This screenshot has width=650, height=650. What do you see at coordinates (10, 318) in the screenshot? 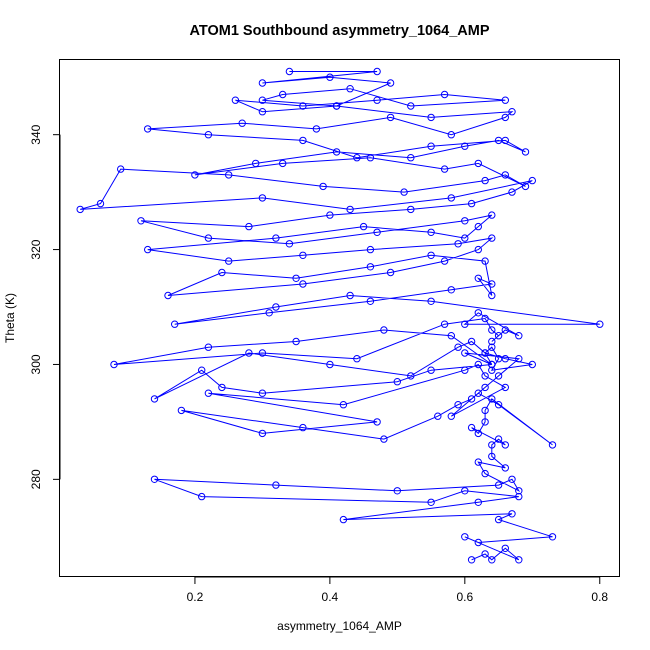
I see `y-axis-label: Theta (K)` at bounding box center [10, 318].